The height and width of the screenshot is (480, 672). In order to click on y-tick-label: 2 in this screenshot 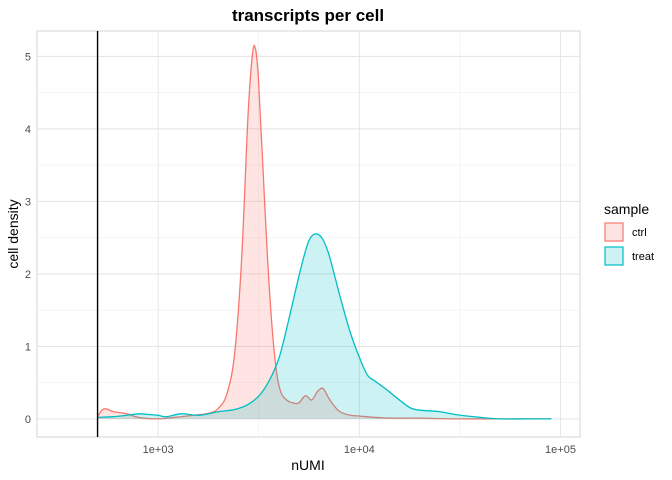, I will do `click(28, 275)`.